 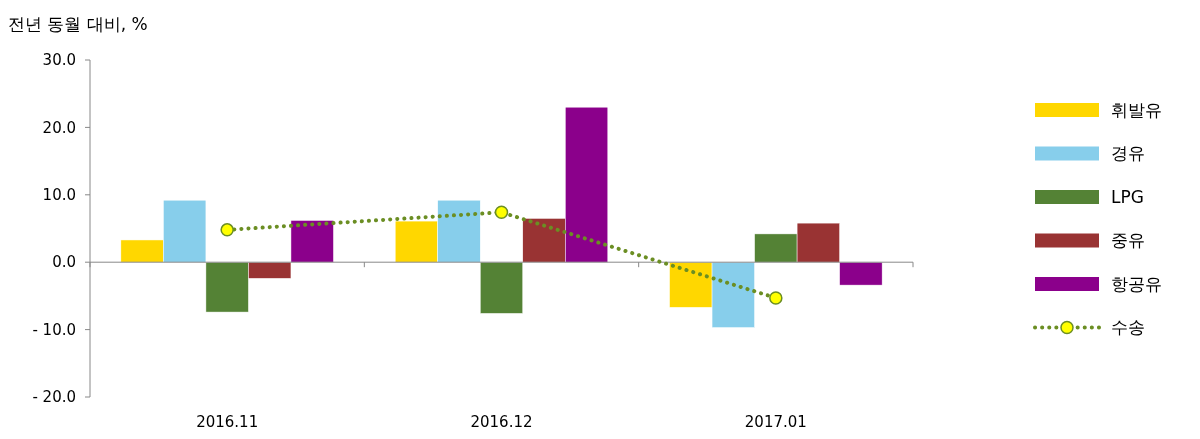 What do you see at coordinates (64, 262) in the screenshot?
I see `y-tick-label: 0.0` at bounding box center [64, 262].